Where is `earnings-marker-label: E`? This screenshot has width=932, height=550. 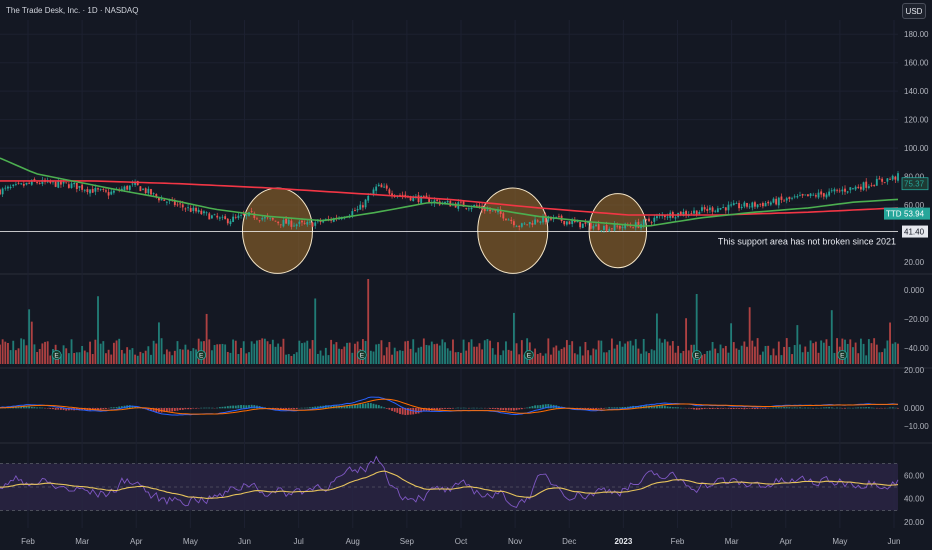
earnings-marker-label: E is located at coordinates (529, 356).